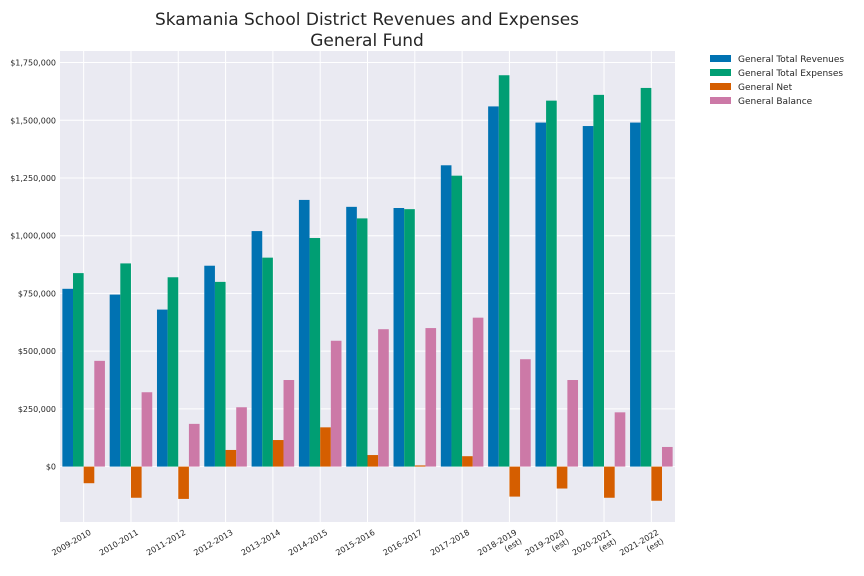 Image resolution: width=864 pixels, height=576 pixels. Describe the element at coordinates (33, 63) in the screenshot. I see `y-tick-label: $1,750,000` at that location.